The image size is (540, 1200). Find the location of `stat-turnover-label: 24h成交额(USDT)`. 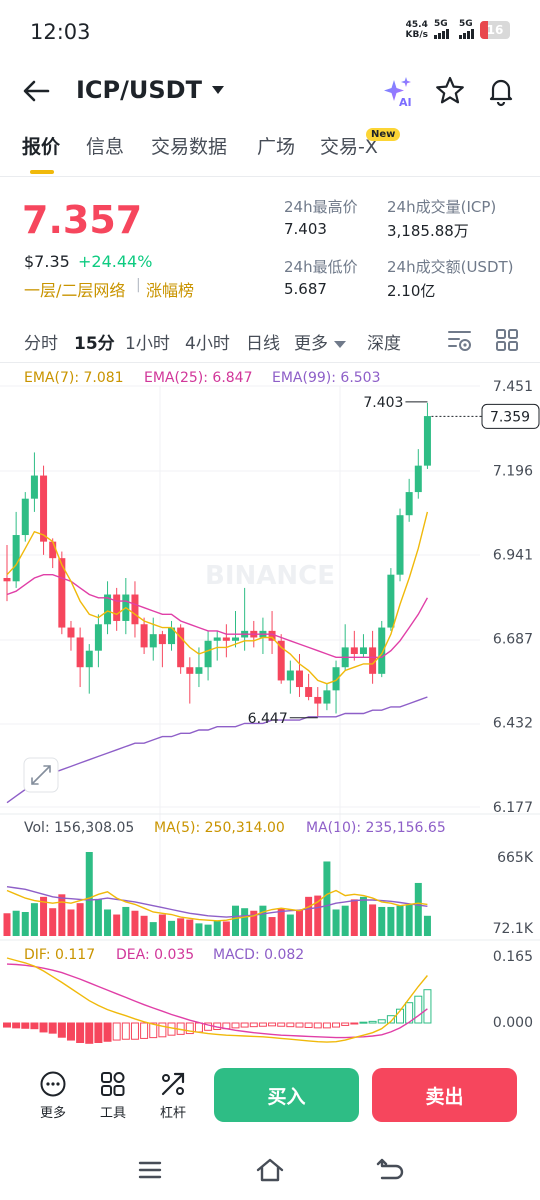

stat-turnover-label: 24h成交额(USDT) is located at coordinates (450, 267).